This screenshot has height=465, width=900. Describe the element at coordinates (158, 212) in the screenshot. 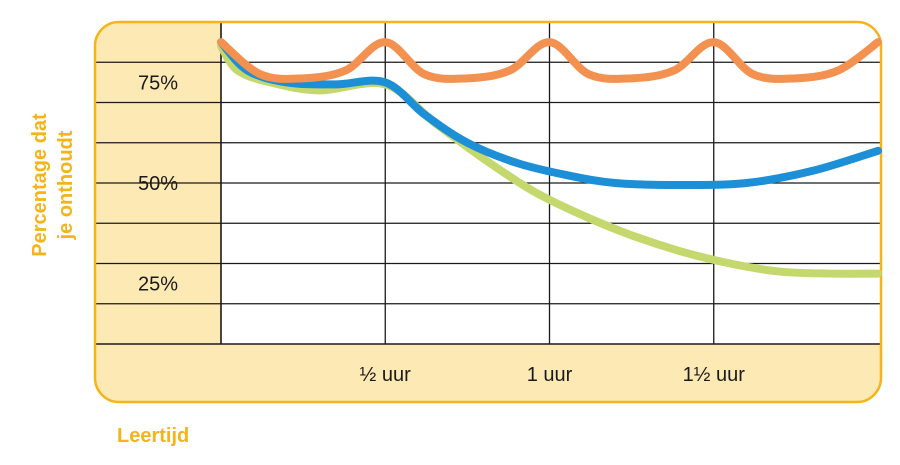

I see `y-axis-panel` at that location.